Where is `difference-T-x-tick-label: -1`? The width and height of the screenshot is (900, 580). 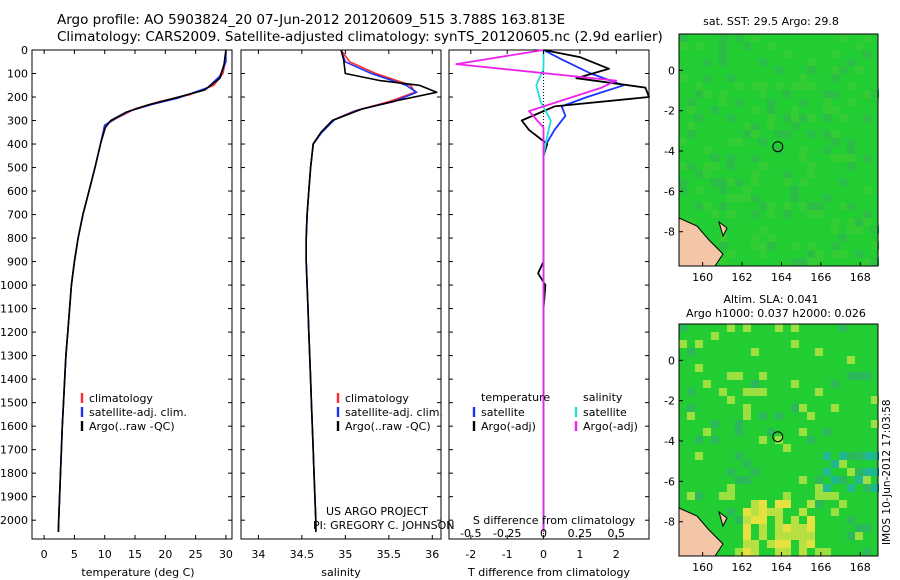 difference-T-x-tick-label: -1 is located at coordinates (507, 554).